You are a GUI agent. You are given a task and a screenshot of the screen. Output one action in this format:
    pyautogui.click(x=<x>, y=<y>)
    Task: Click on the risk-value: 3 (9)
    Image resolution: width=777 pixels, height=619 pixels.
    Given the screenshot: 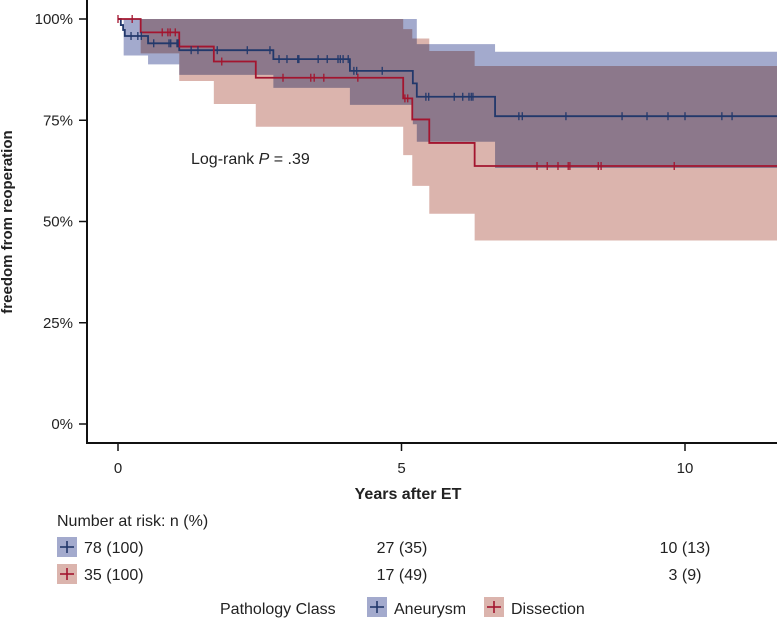 What is the action you would take?
    pyautogui.click(x=685, y=575)
    